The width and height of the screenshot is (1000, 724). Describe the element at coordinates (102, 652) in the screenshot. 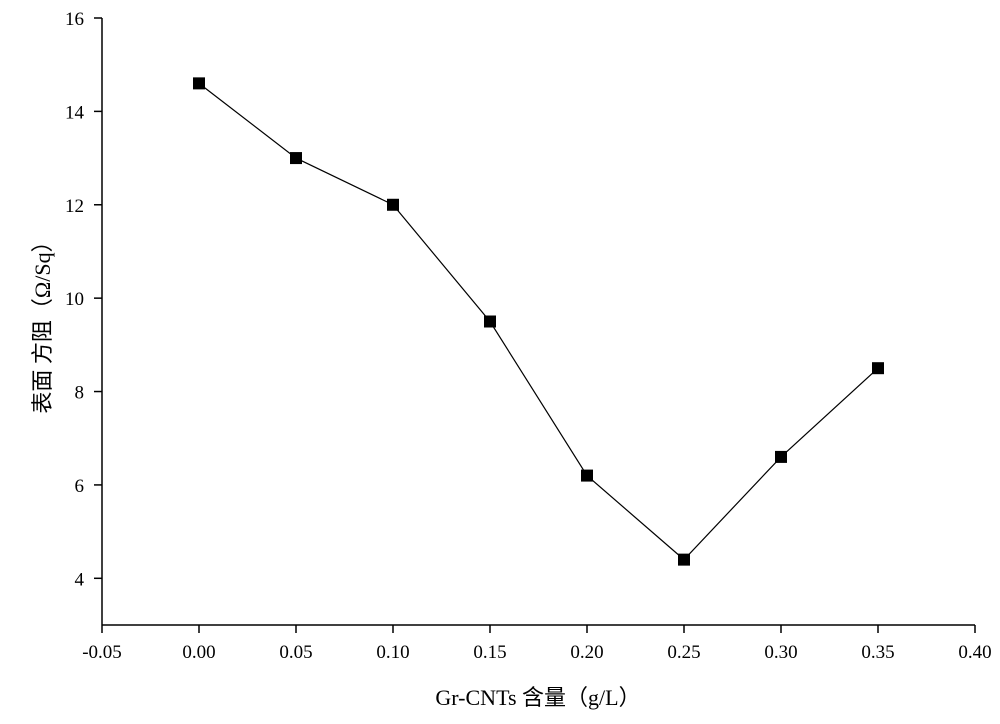

I see `x-tick-label: -0.05` at that location.